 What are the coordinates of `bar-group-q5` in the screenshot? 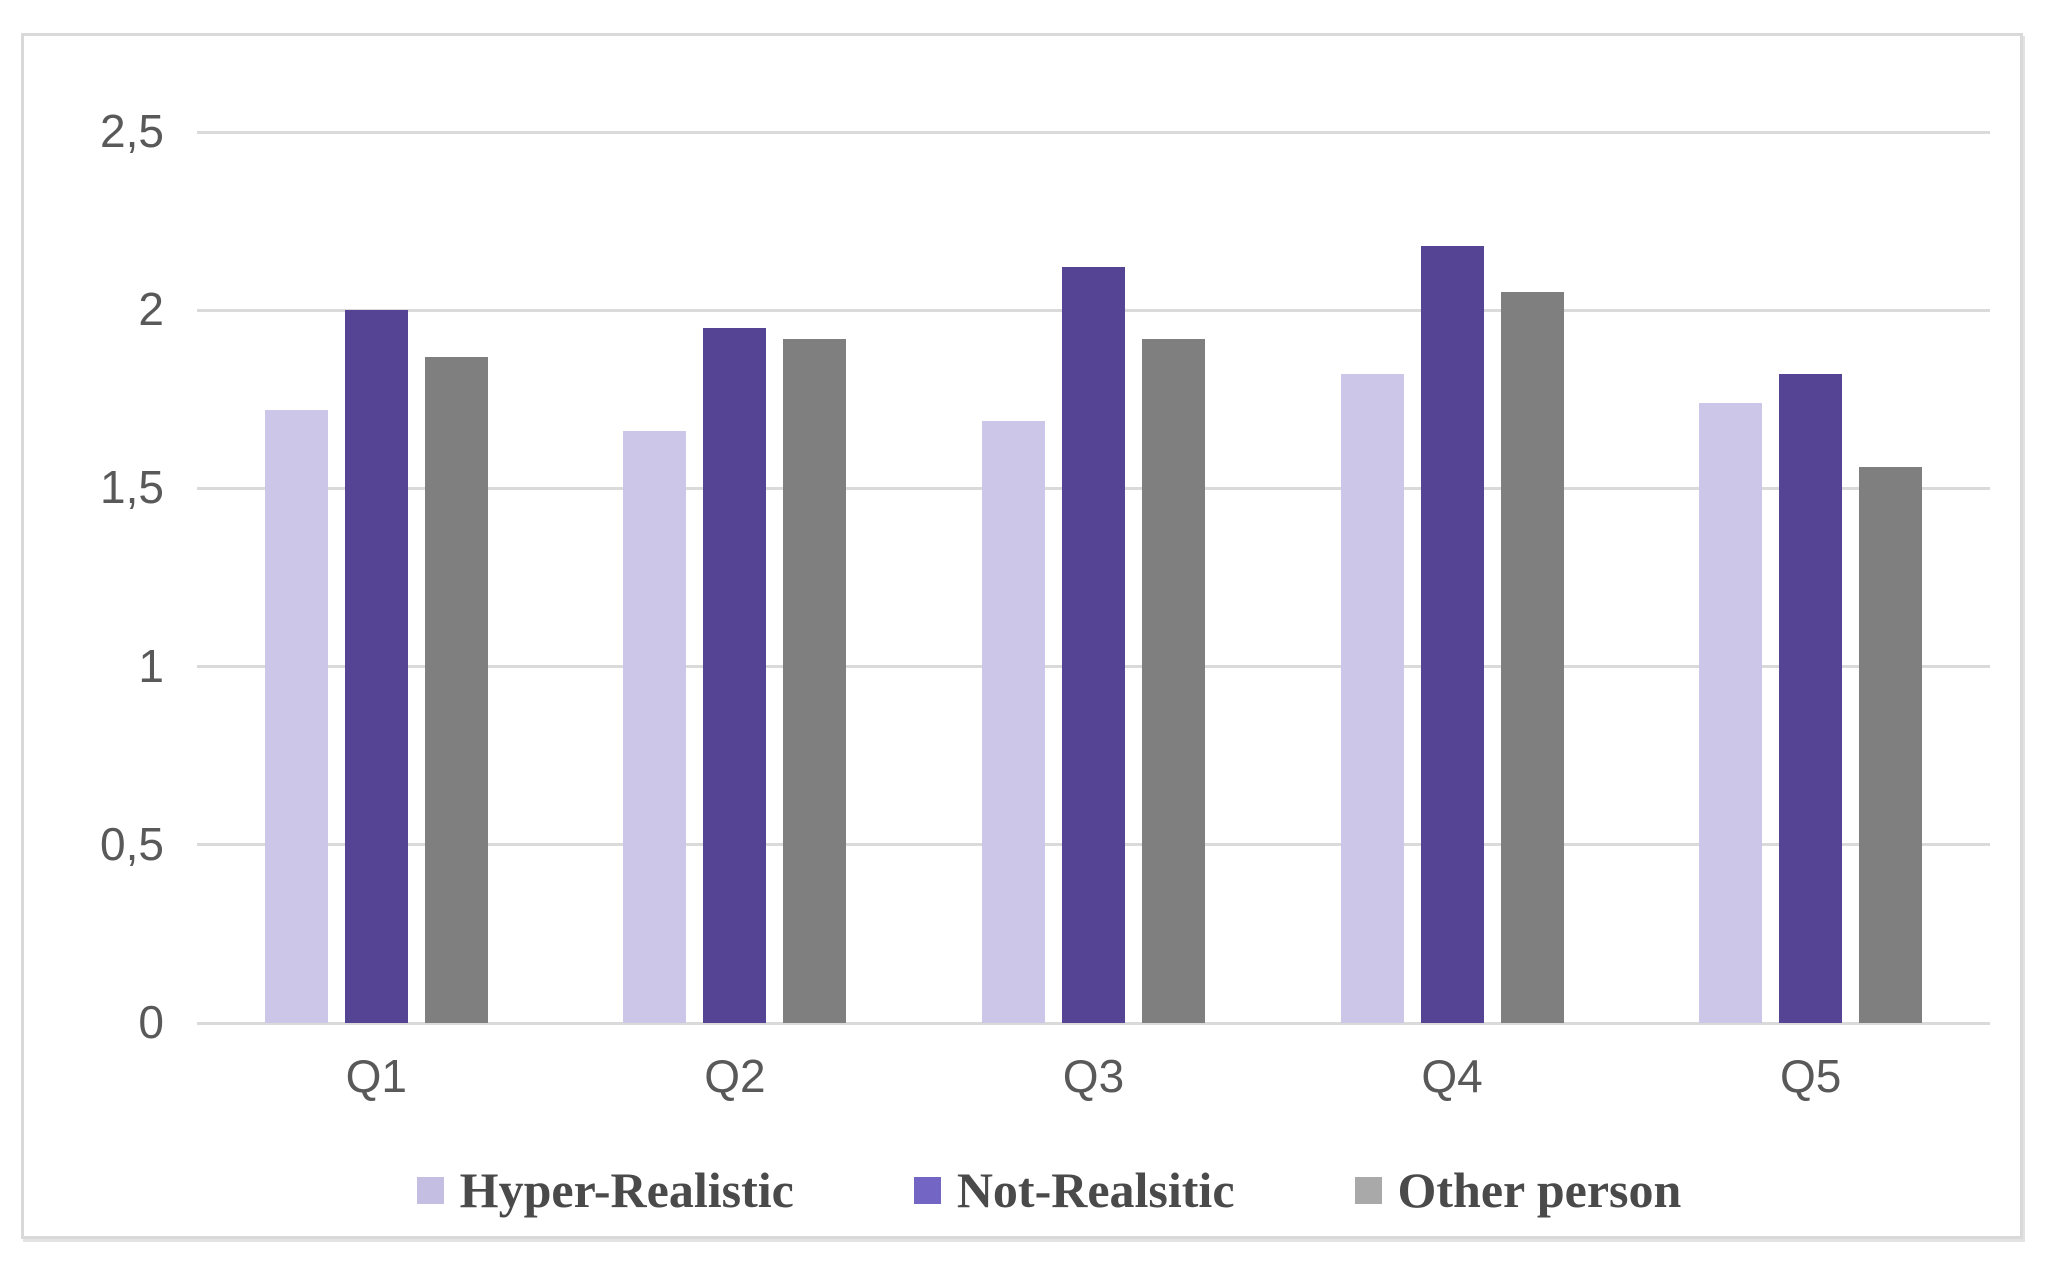 It's located at (1810, 577).